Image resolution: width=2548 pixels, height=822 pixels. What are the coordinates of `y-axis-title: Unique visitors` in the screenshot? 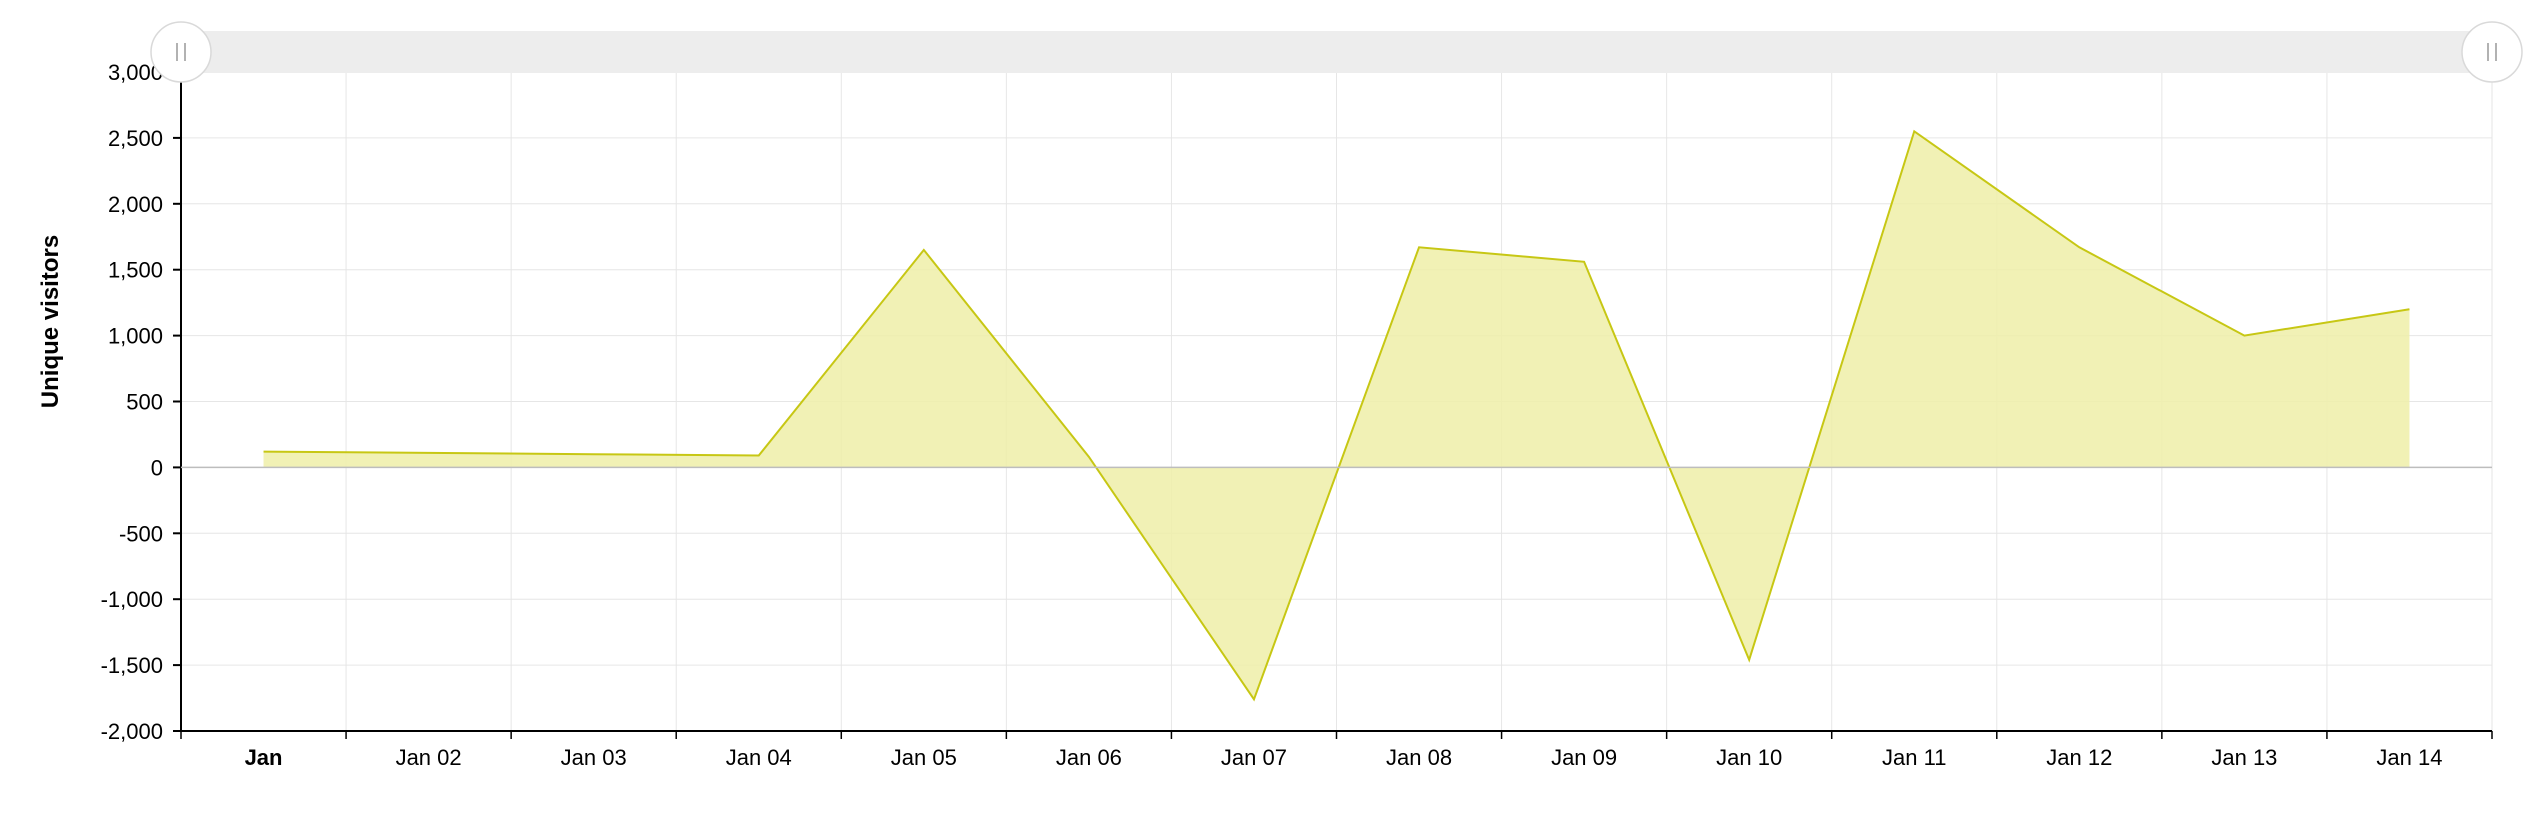 It's located at (50, 321).